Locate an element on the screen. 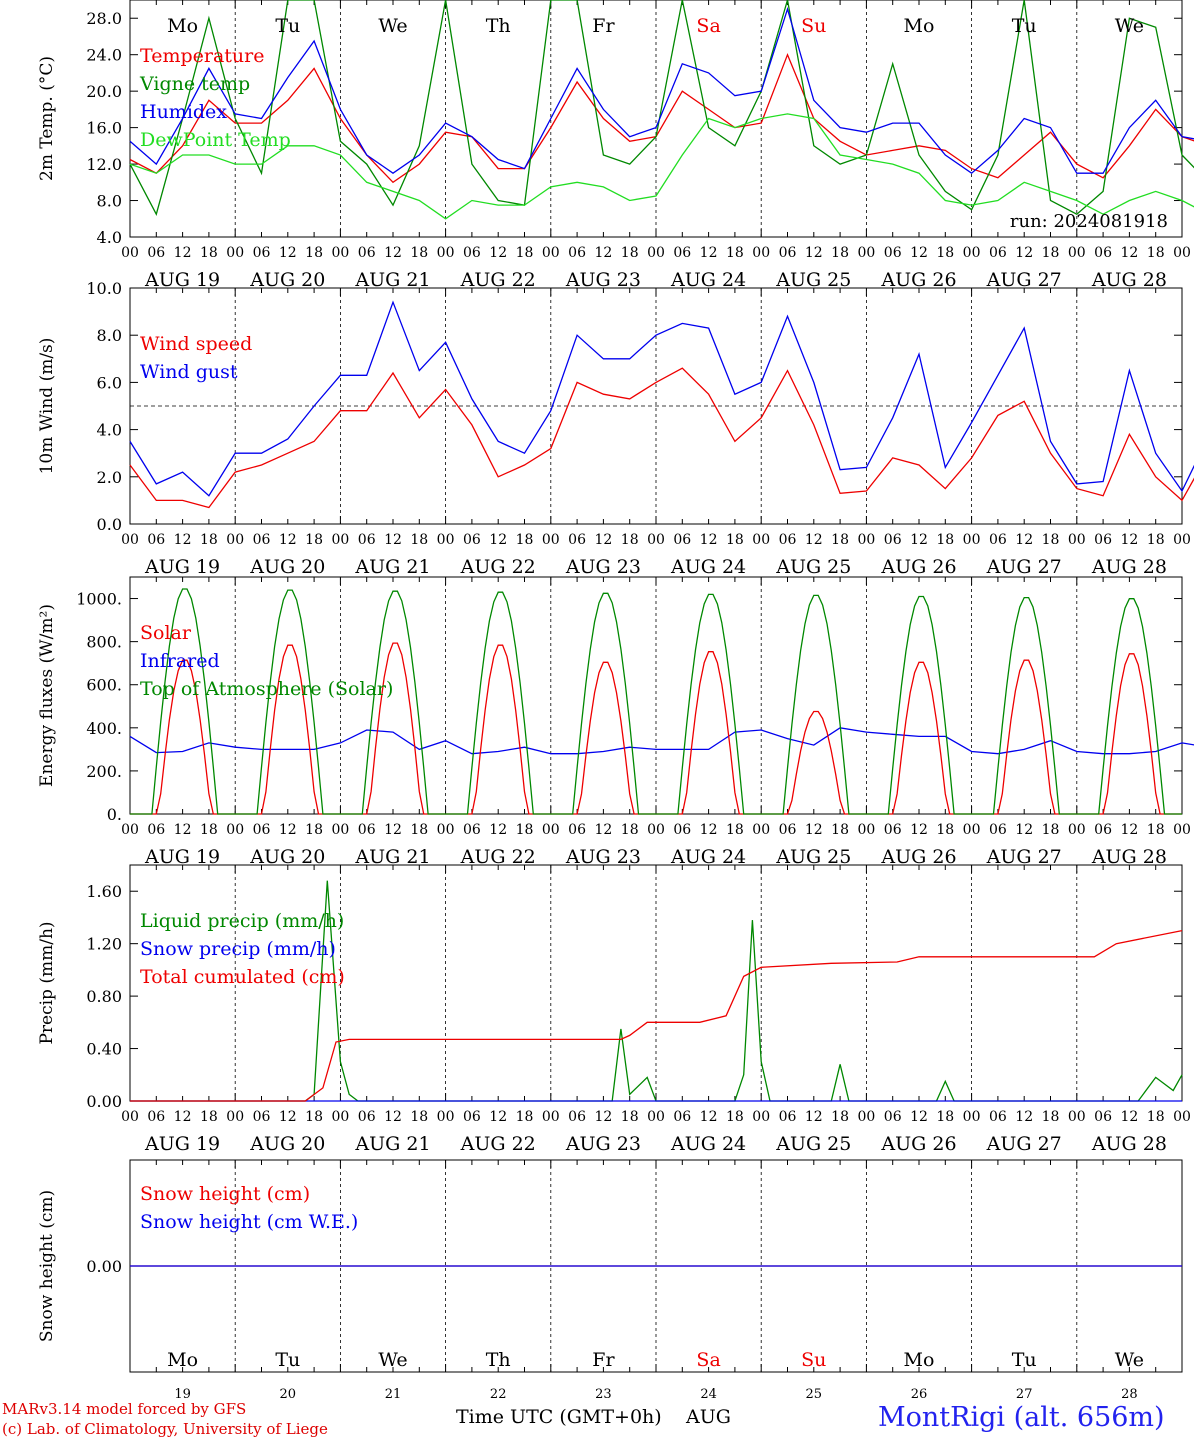  weekday-label: Mo is located at coordinates (919, 1360).